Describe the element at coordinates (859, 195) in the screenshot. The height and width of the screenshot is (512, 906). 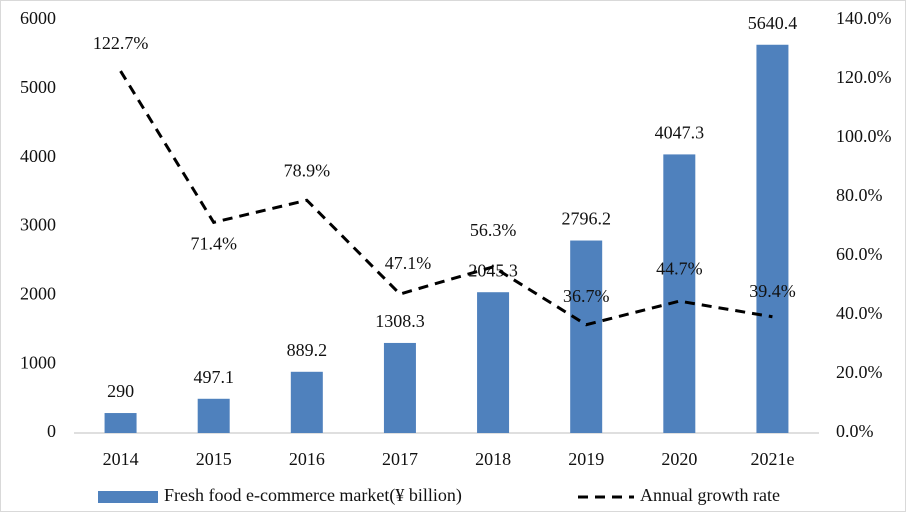
I see `y2-tick-label: 80.0%` at that location.